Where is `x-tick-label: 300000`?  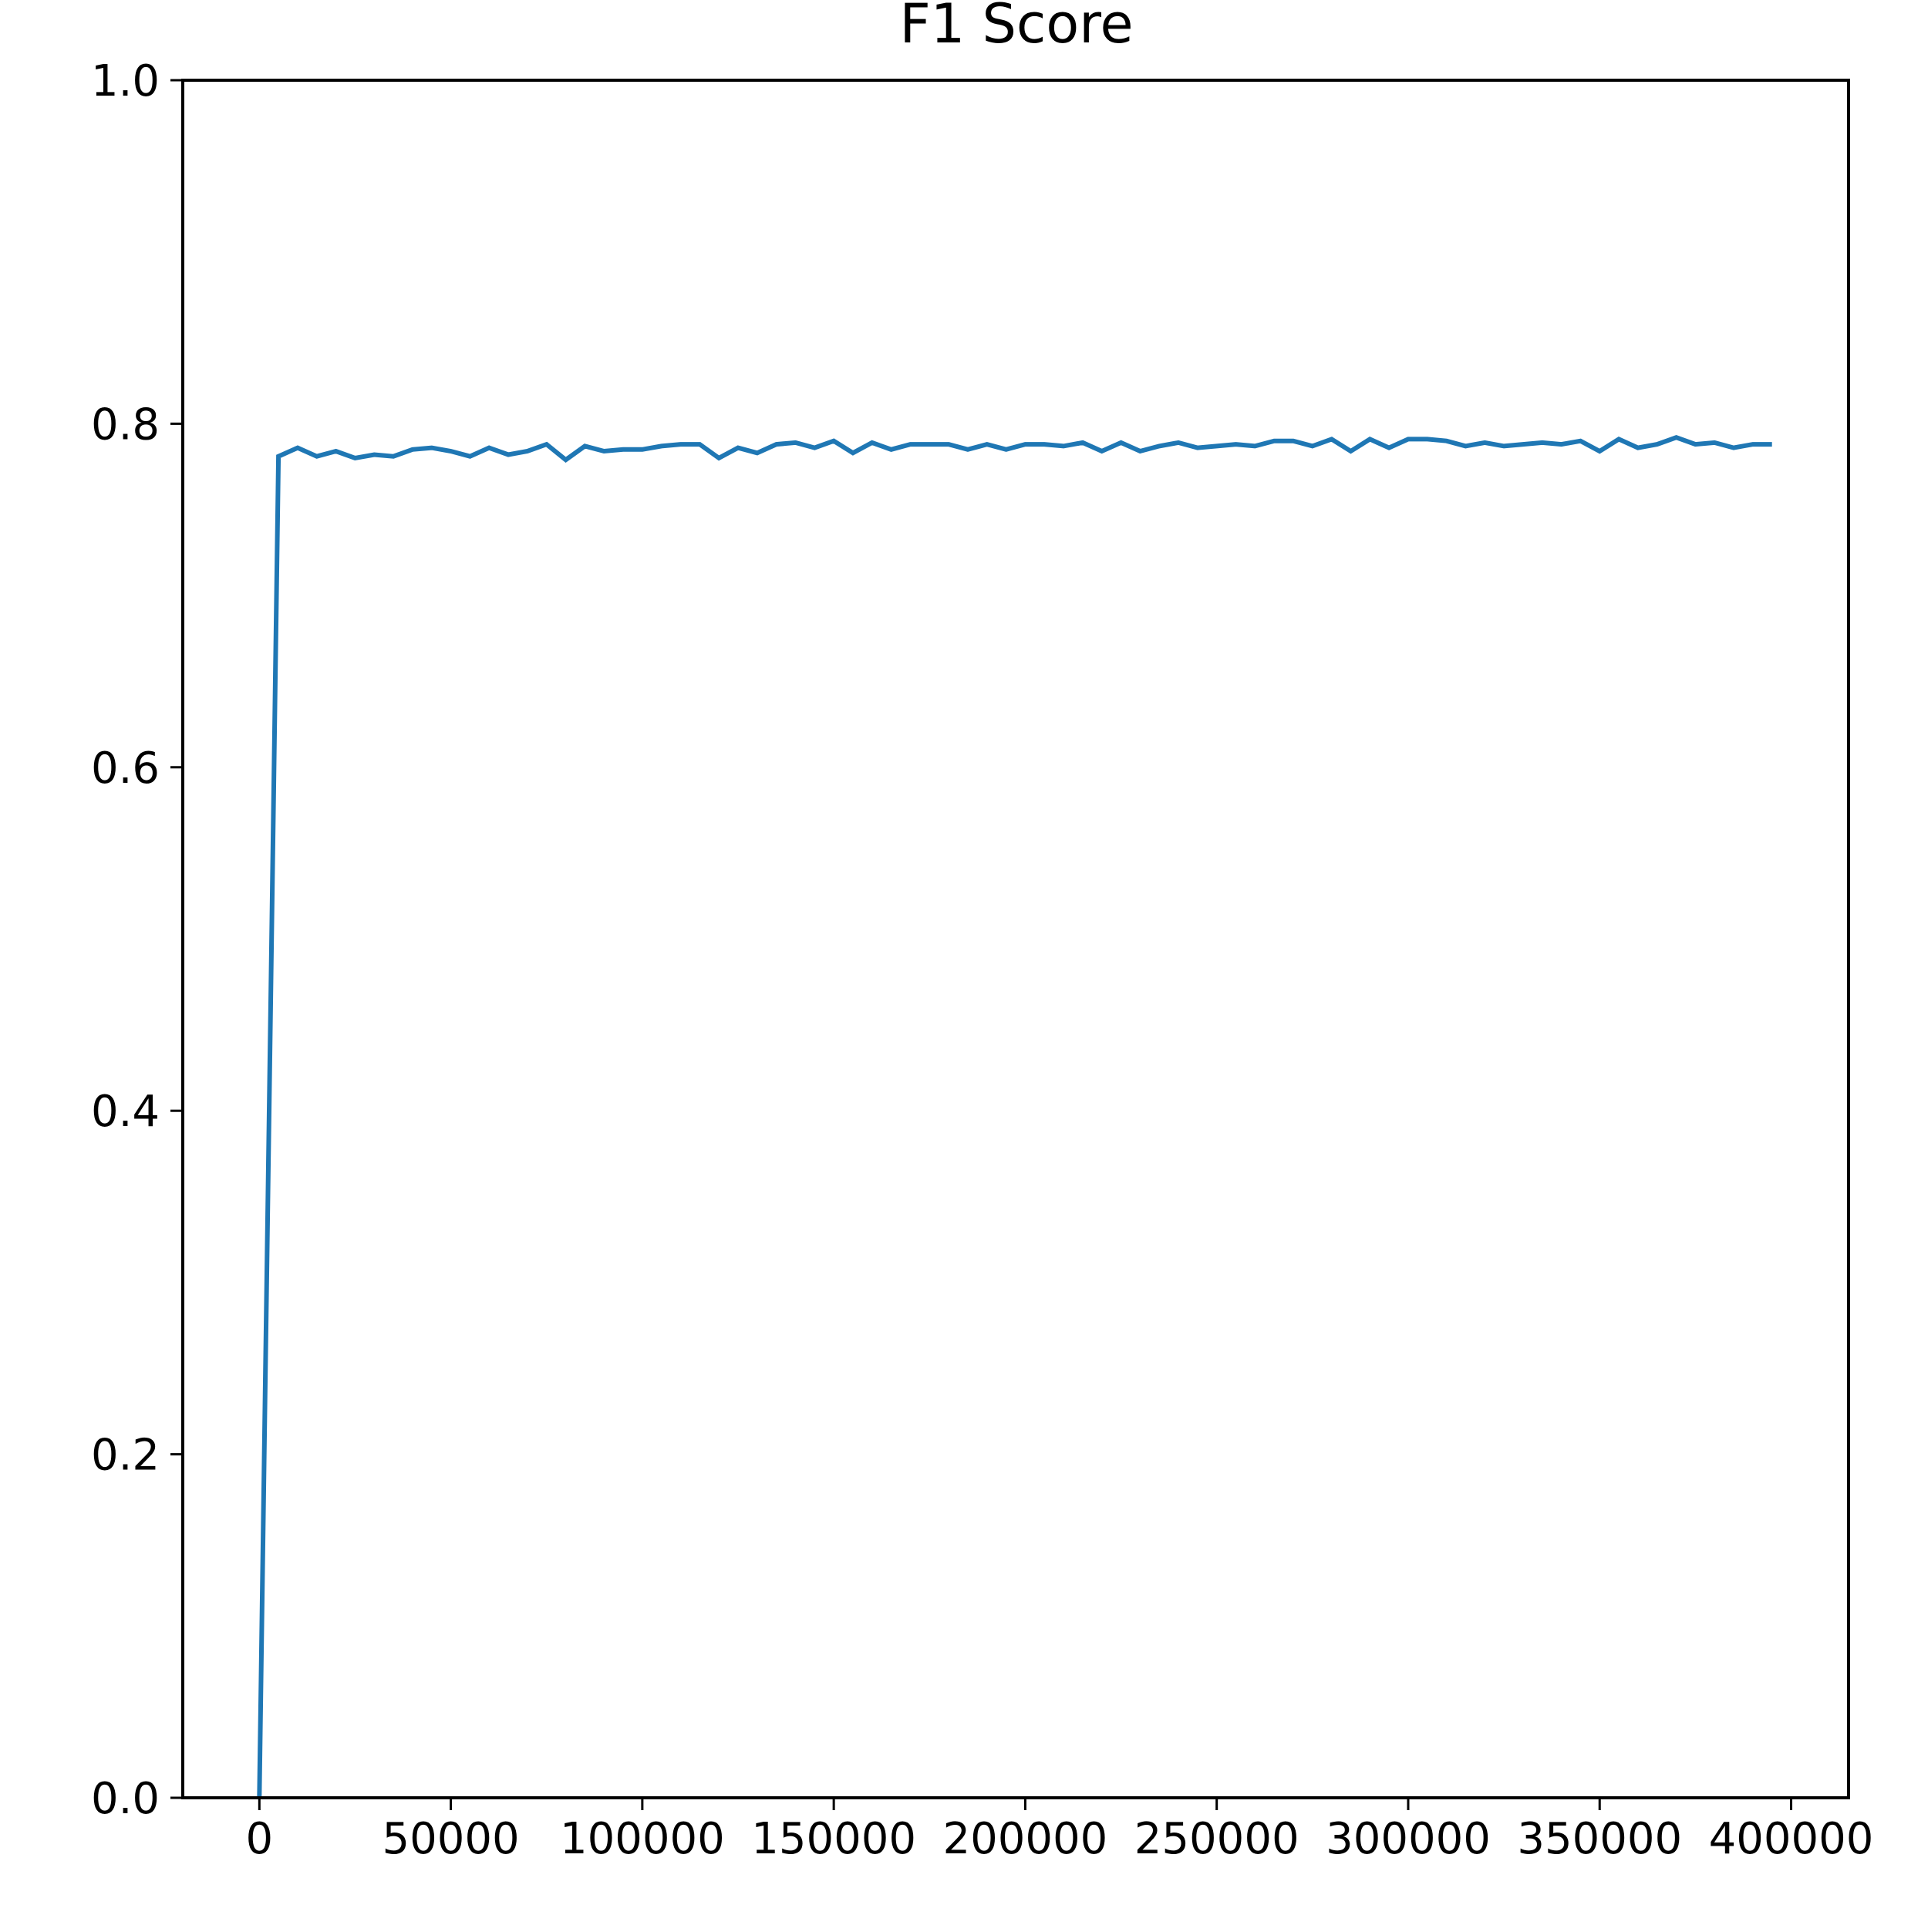 x-tick-label: 300000 is located at coordinates (1408, 1839).